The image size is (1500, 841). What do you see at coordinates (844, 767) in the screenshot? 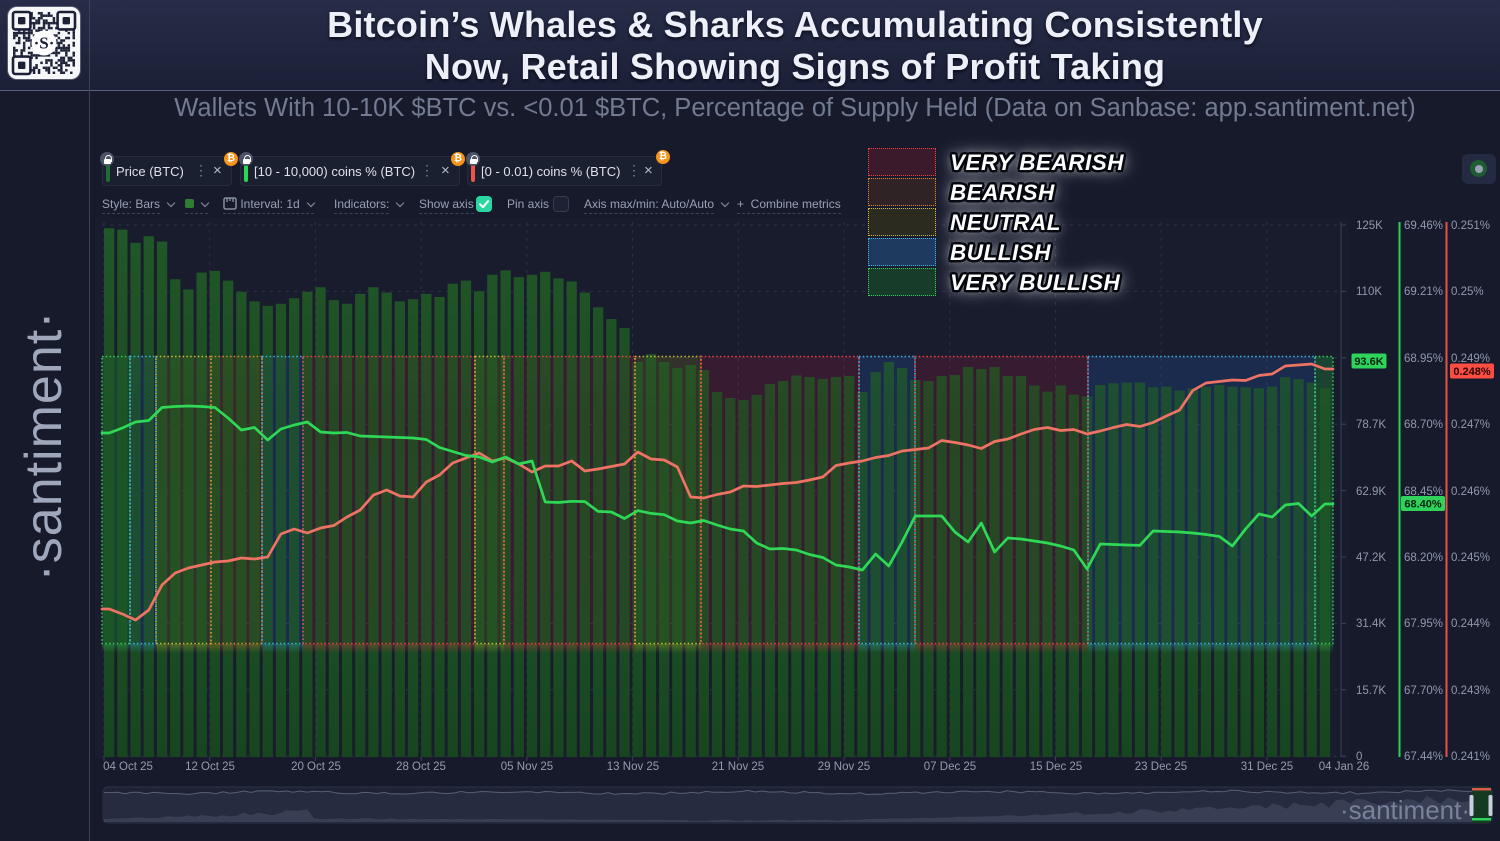
I see `svg-text: 29 Nov 25` at bounding box center [844, 767].